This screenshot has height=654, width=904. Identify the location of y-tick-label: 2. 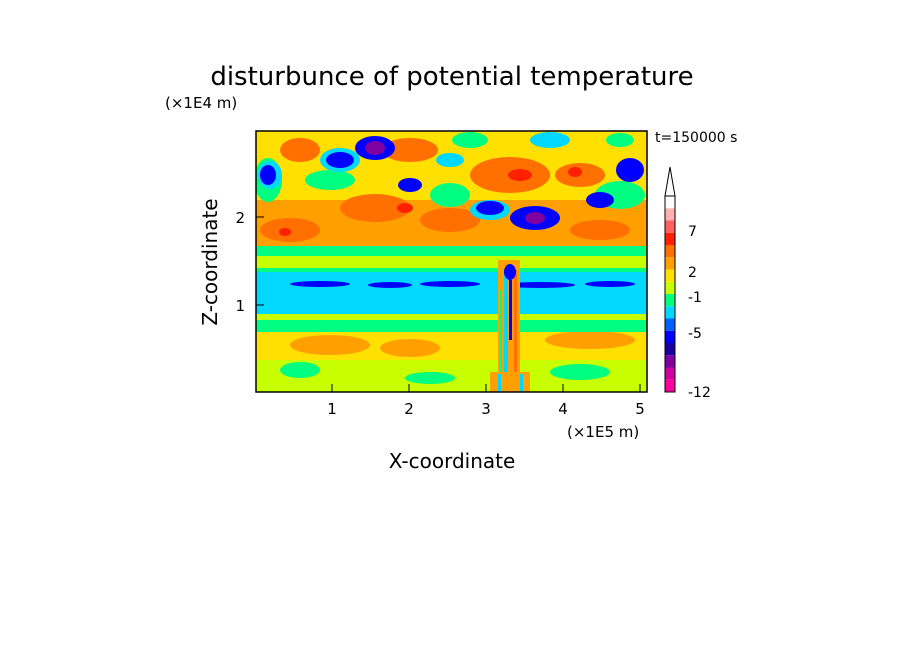
(240, 218).